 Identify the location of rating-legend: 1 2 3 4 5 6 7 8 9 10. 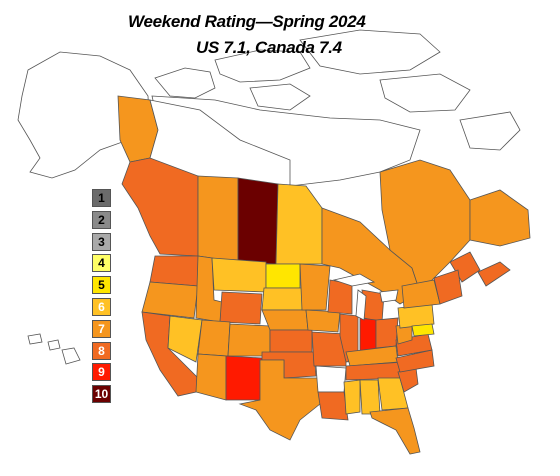
(105, 298).